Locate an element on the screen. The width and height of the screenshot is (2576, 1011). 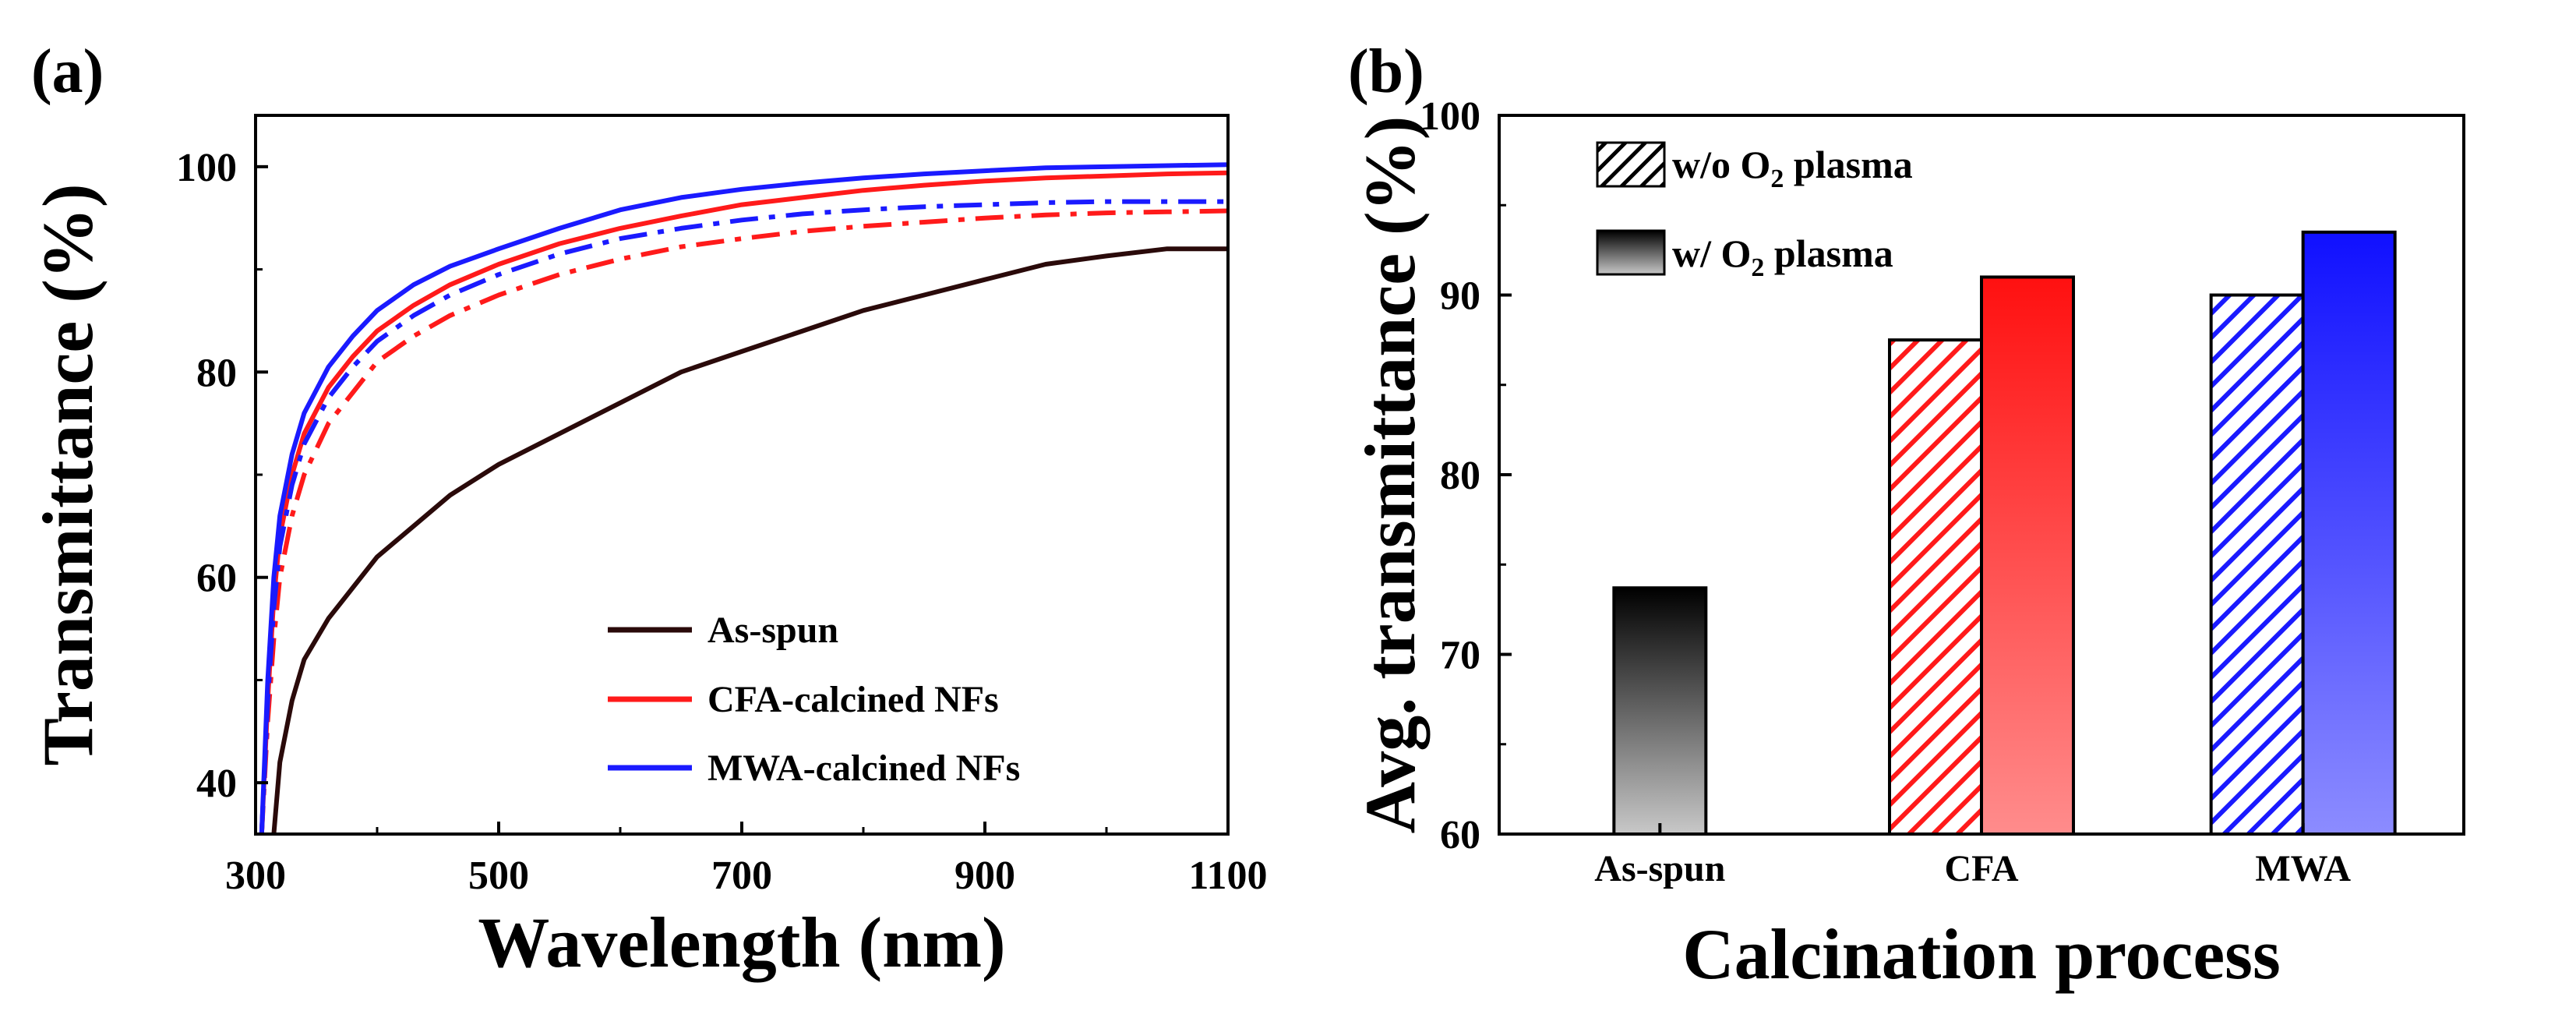
legend-swatch-hatched is located at coordinates (1631, 164).